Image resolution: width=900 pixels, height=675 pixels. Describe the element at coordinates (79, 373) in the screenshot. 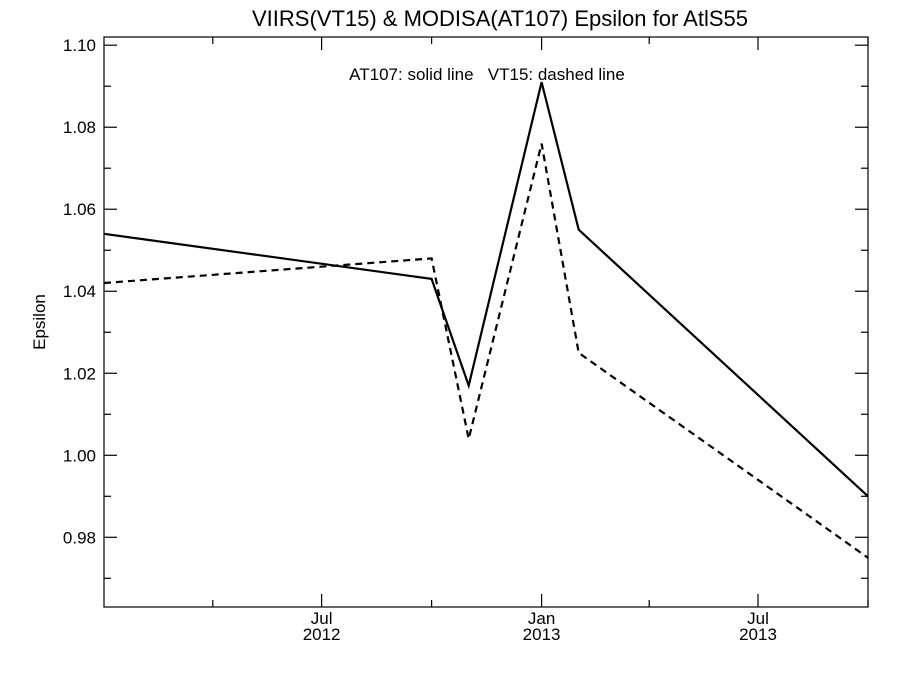

I see `y-tick-label: 1.02` at that location.